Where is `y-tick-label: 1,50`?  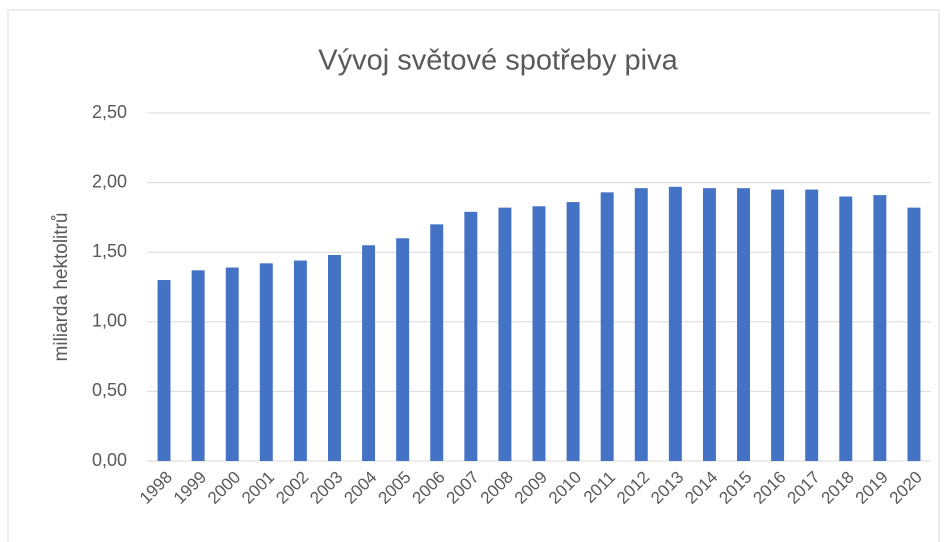
y-tick-label: 1,50 is located at coordinates (109, 251).